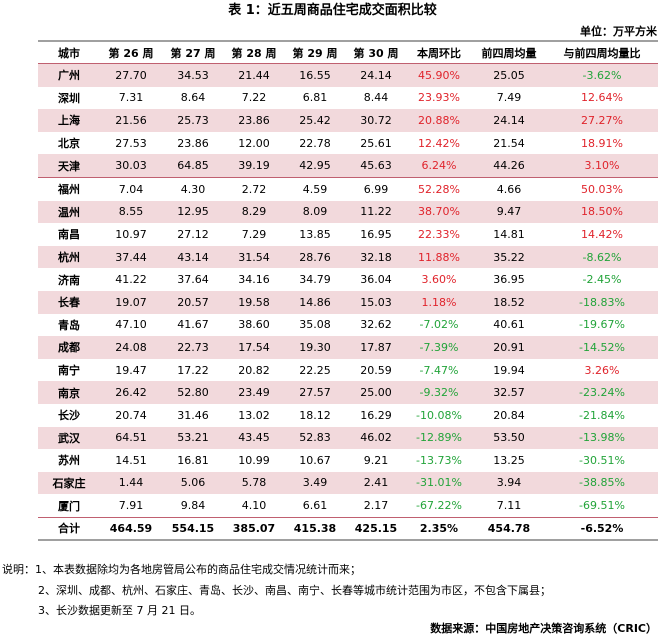  What do you see at coordinates (509, 415) in the screenshot?
I see `cell-avg4: 20.84` at bounding box center [509, 415].